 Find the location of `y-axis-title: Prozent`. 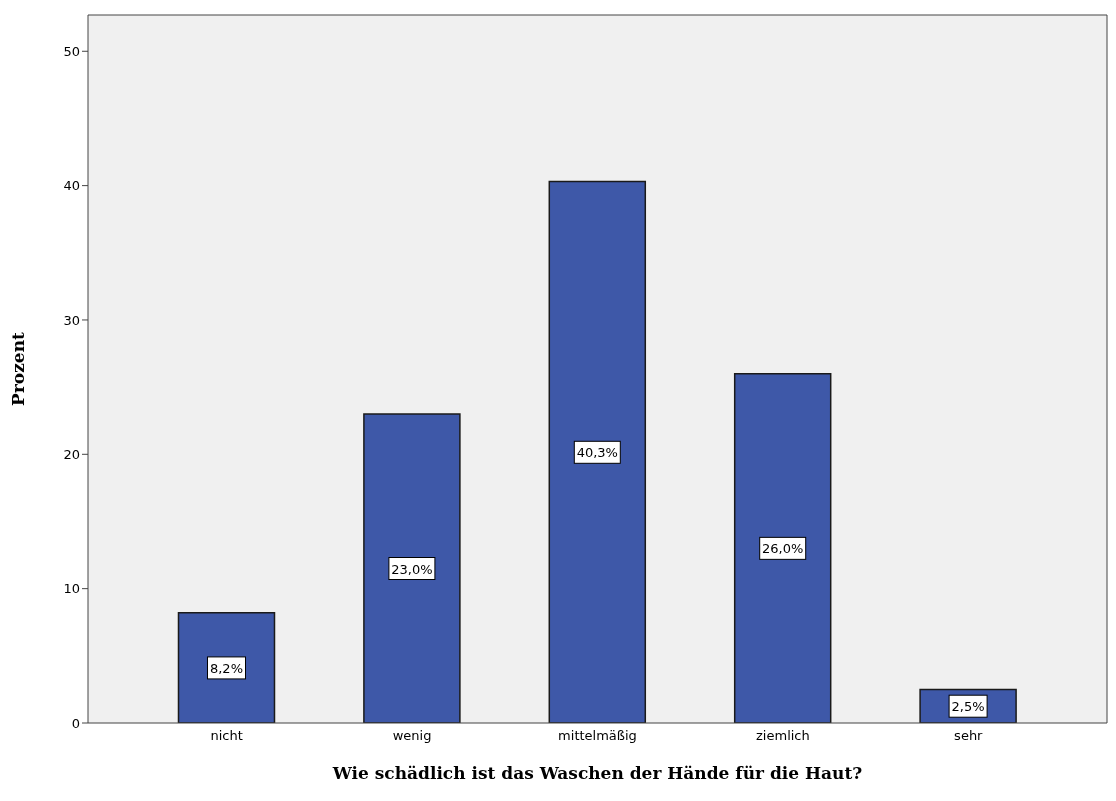

y-axis-title: Prozent is located at coordinates (18, 368).